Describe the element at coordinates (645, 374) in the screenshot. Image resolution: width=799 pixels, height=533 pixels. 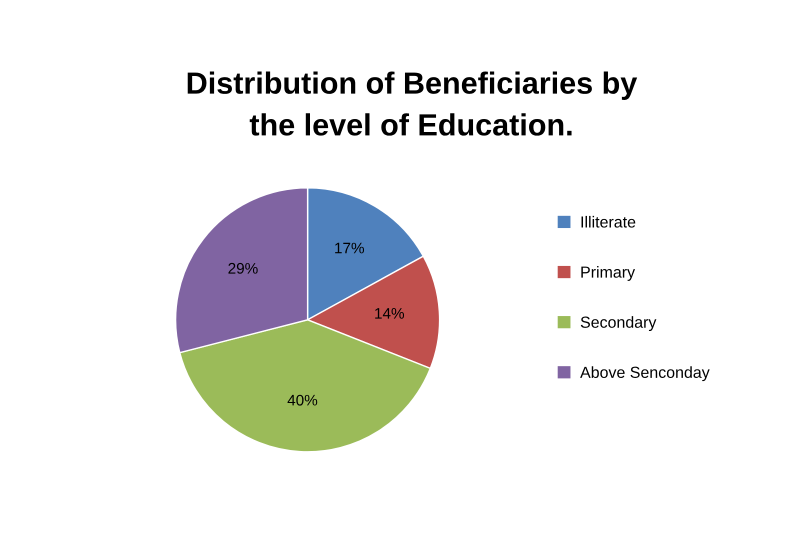
I see `legend-label: Above Senconday` at that location.